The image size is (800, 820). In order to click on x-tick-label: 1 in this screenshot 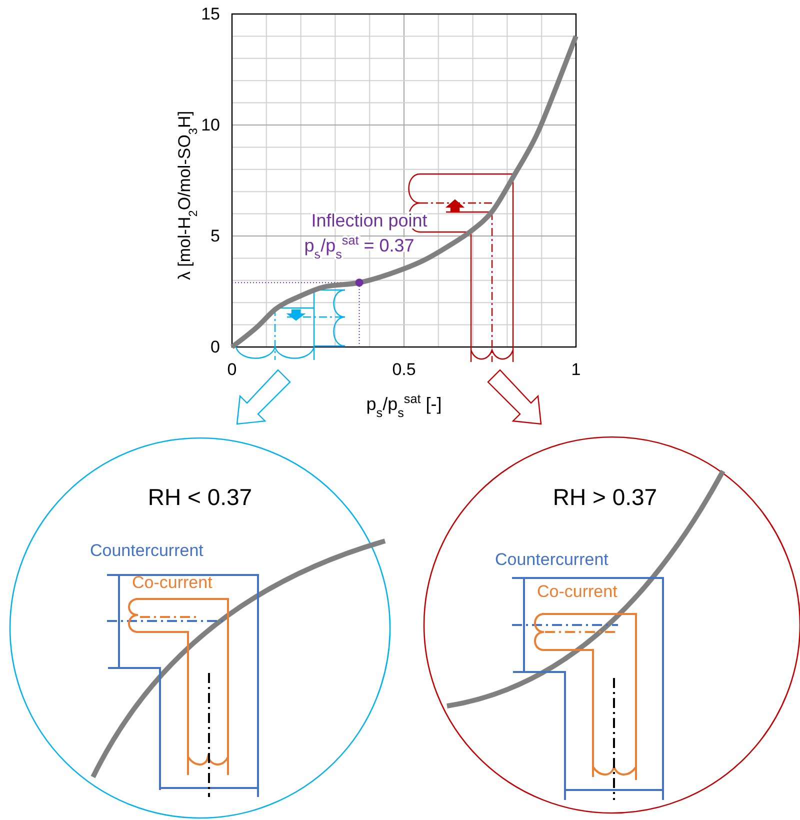, I will do `click(576, 370)`.